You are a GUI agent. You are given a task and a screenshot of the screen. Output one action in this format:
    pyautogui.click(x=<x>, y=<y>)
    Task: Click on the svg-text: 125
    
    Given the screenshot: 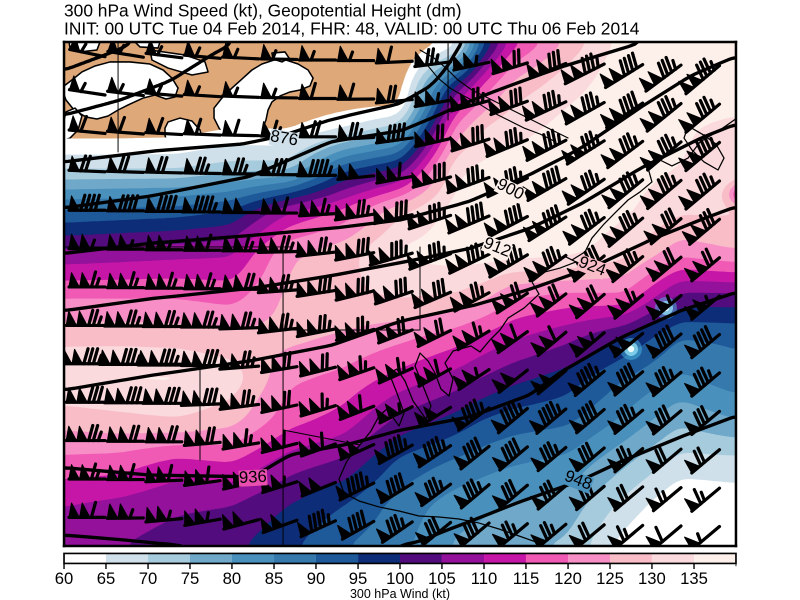 What is the action you would take?
    pyautogui.click(x=610, y=578)
    